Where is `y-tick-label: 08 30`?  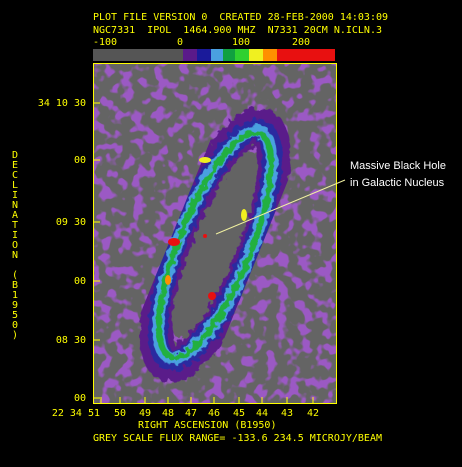
y-tick-label: 08 30 is located at coordinates (71, 340).